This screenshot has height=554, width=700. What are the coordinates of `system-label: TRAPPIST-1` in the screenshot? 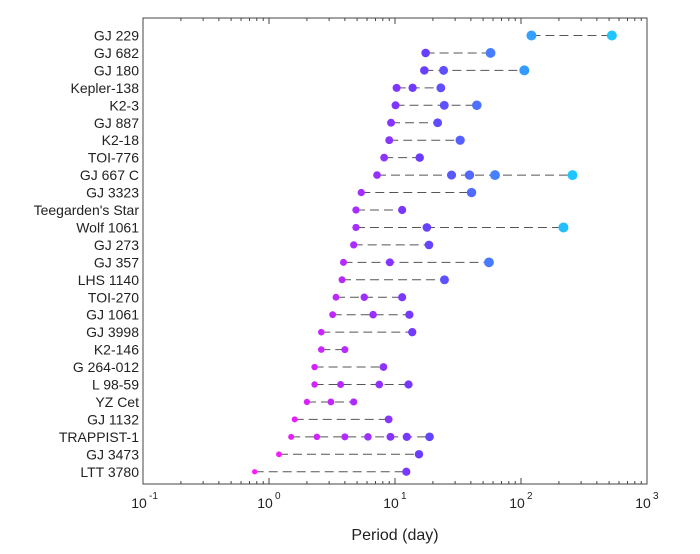 It's located at (99, 437).